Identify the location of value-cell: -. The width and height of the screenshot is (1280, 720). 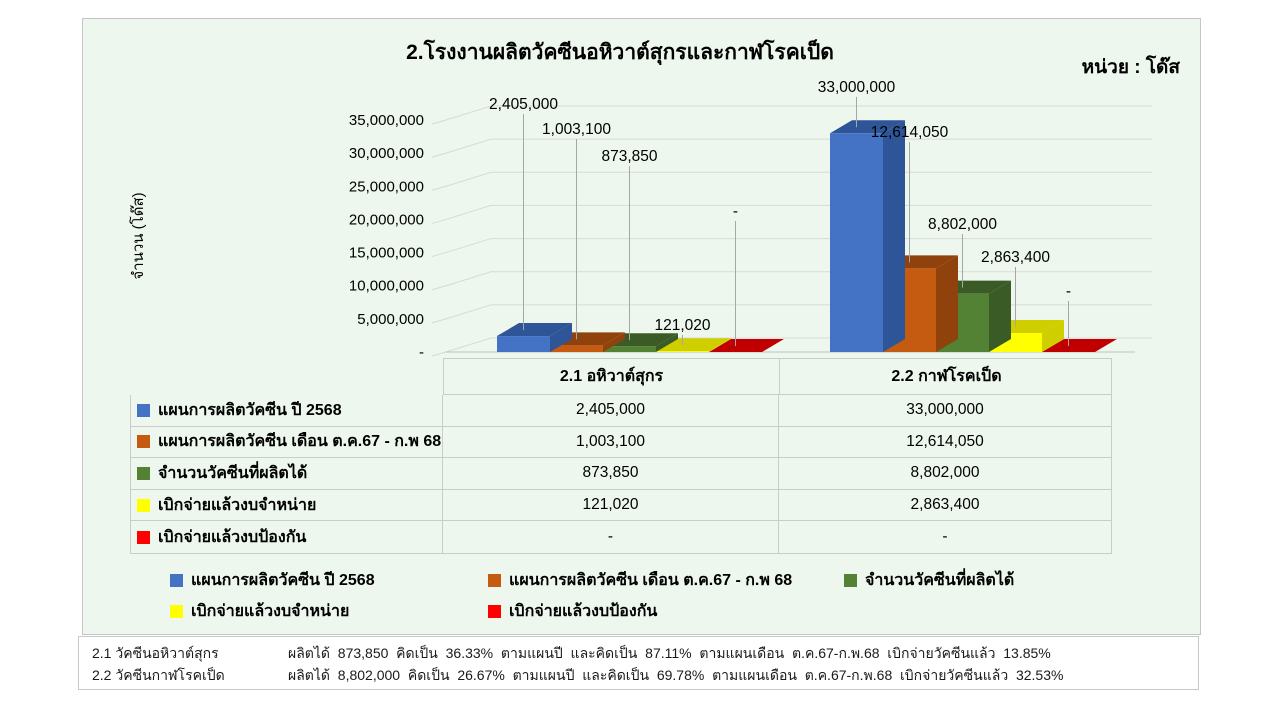
(945, 537).